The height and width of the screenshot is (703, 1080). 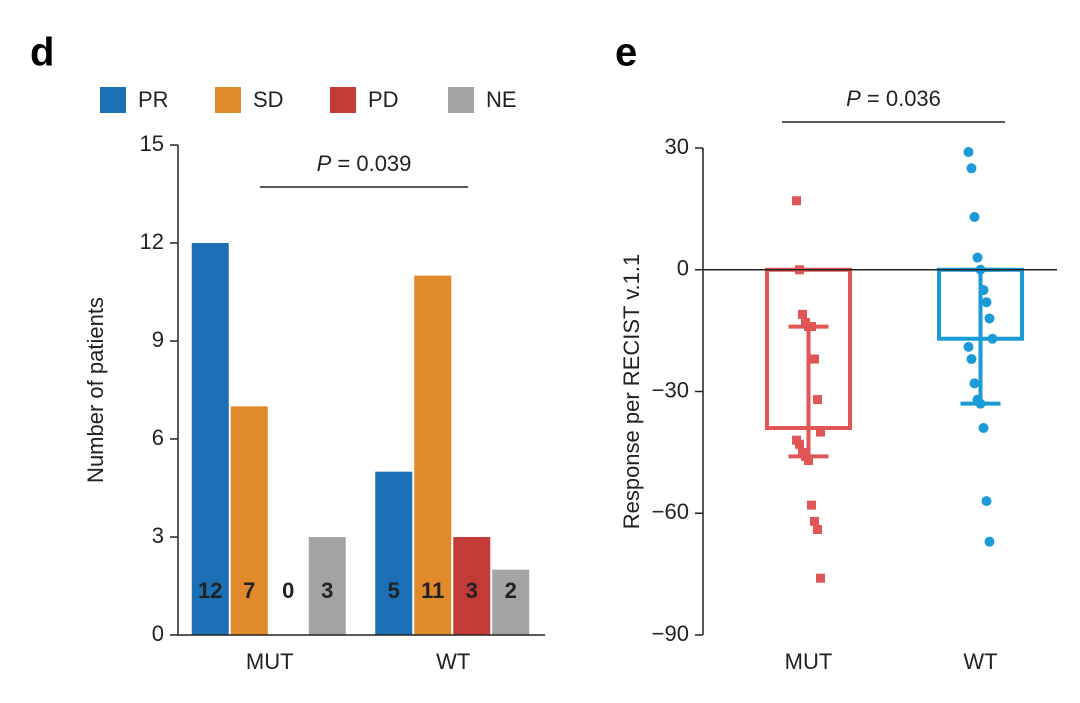 What do you see at coordinates (511, 590) in the screenshot?
I see `value-label: 2` at bounding box center [511, 590].